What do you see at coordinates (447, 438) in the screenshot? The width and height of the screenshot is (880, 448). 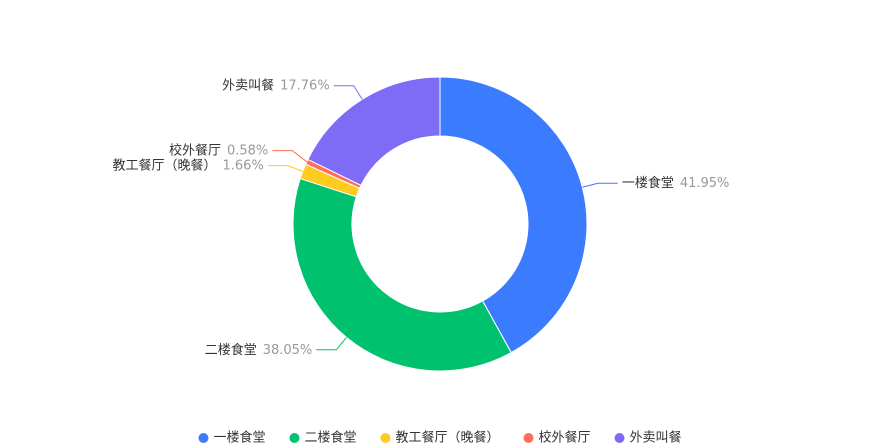 I see `legend-label: 教工餐厅（晚餐）` at bounding box center [447, 438].